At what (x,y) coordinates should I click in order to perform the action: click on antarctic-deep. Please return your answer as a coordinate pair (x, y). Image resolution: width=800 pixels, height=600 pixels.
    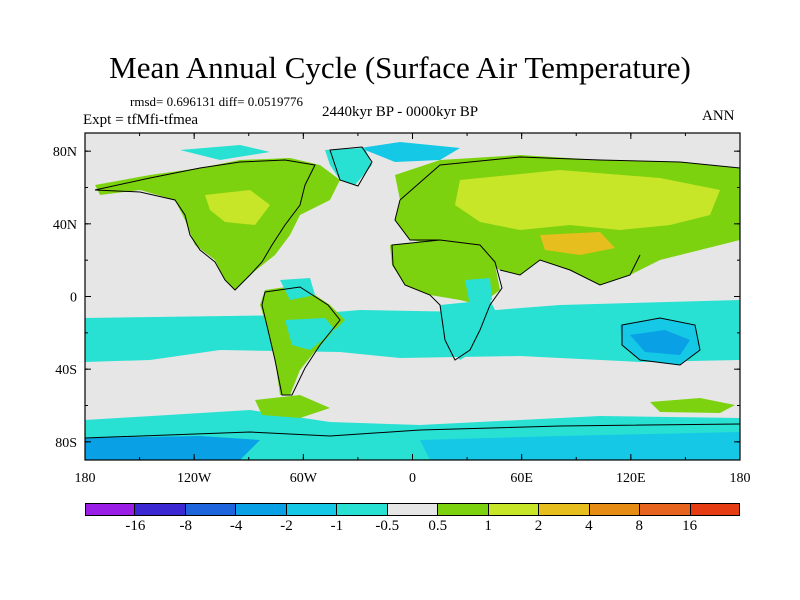
    Looking at the image, I should click on (172, 448).